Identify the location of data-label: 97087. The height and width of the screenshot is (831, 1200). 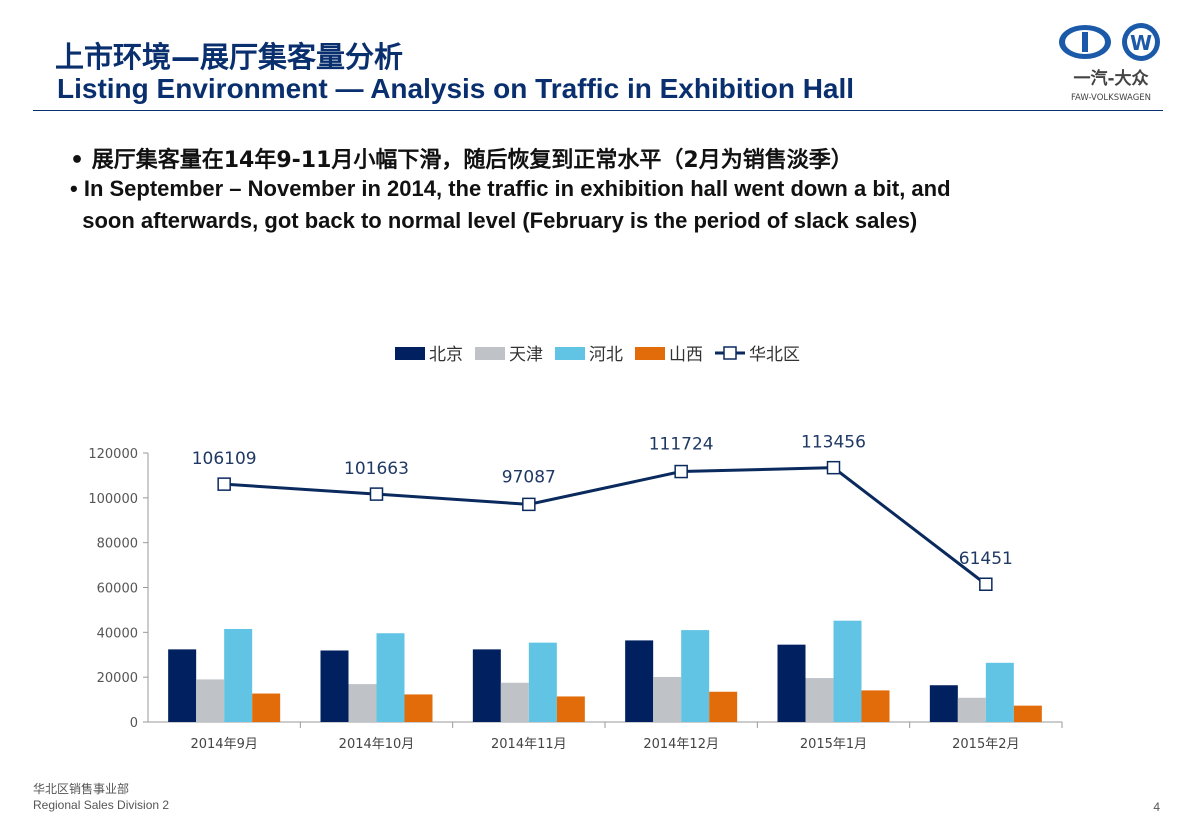
(529, 477).